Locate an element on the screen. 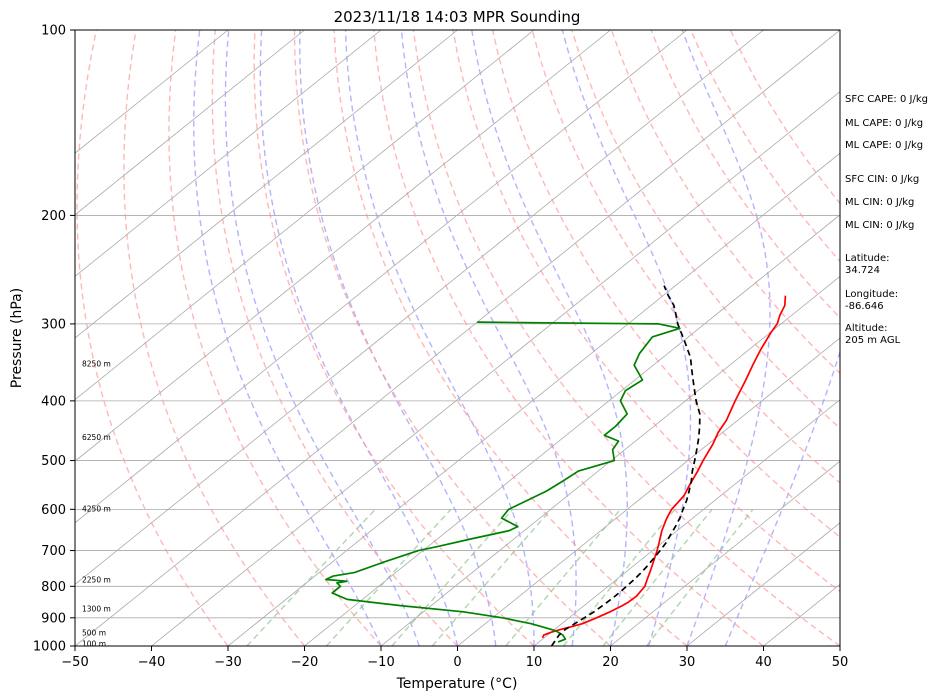 The image size is (947, 700). x-tick-label: −40 is located at coordinates (151, 662).